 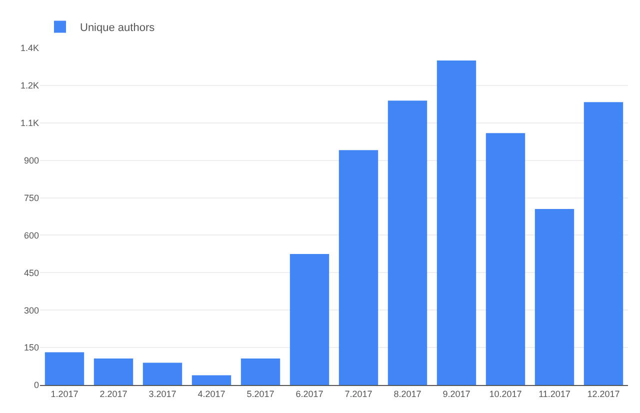 What do you see at coordinates (31, 347) in the screenshot?
I see `y-tick-label: 150` at bounding box center [31, 347].